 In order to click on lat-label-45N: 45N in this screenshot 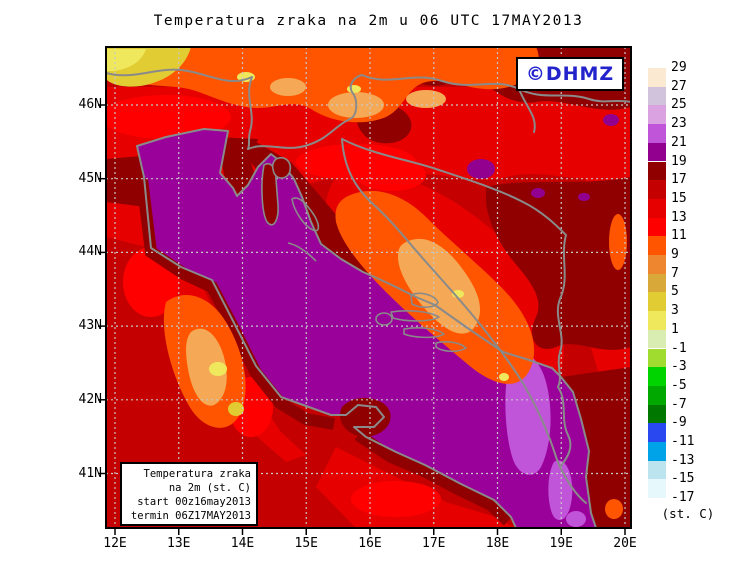, I will do `click(90, 178)`.